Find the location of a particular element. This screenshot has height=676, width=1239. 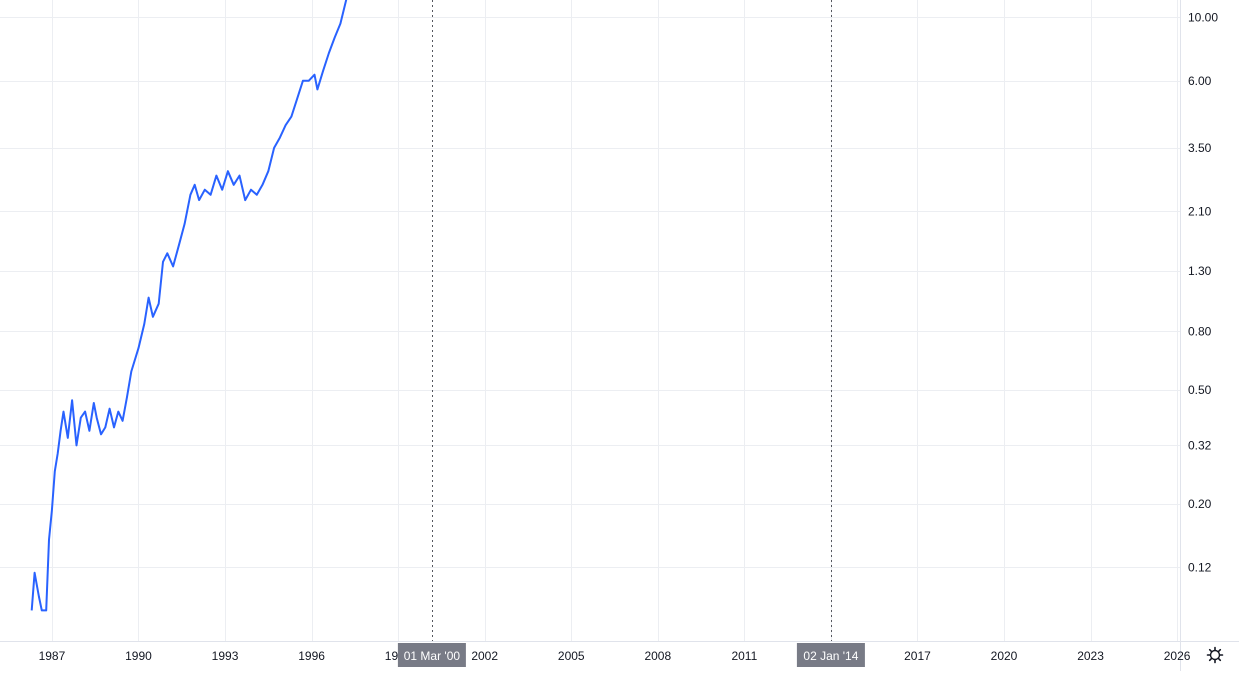

x-tick-label: 2023 is located at coordinates (1090, 656).